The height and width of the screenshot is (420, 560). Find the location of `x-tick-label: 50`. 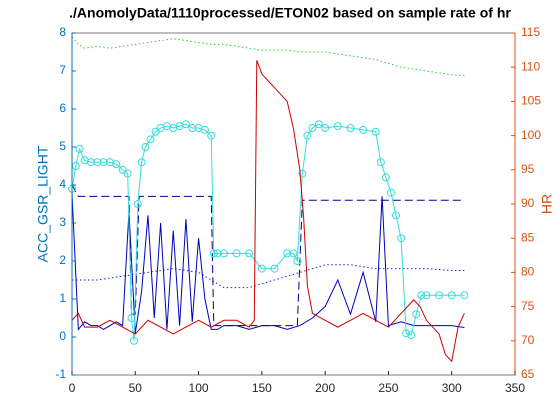

x-tick-label: 50 is located at coordinates (136, 388).